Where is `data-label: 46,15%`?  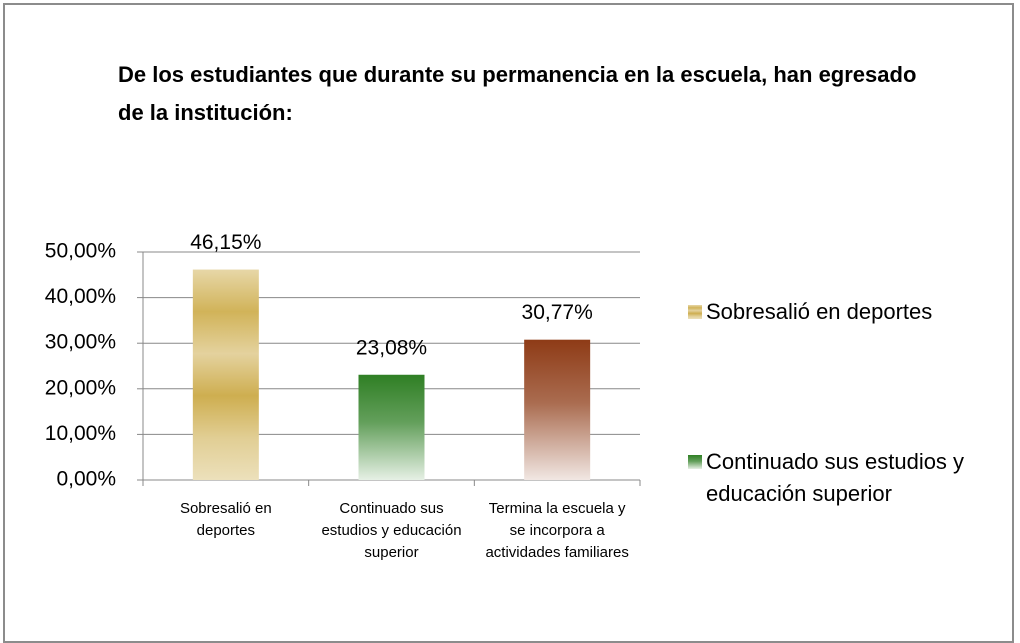
data-label: 46,15% is located at coordinates (225, 242).